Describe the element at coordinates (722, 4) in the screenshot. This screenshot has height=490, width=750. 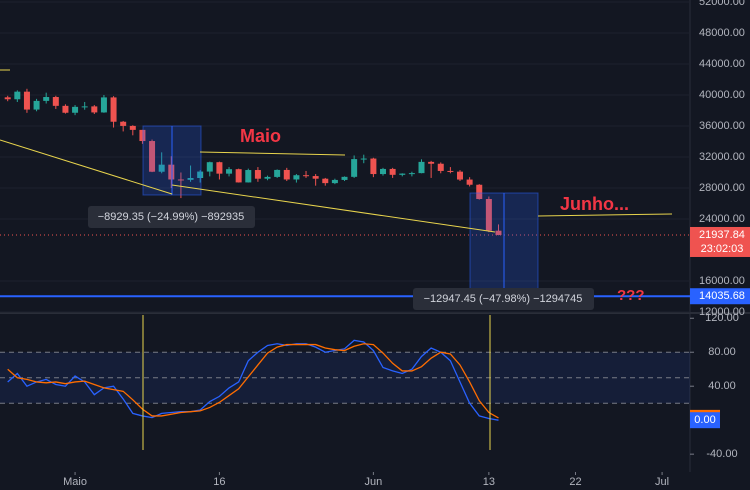
I see `y-tick-label: 52000.00` at that location.